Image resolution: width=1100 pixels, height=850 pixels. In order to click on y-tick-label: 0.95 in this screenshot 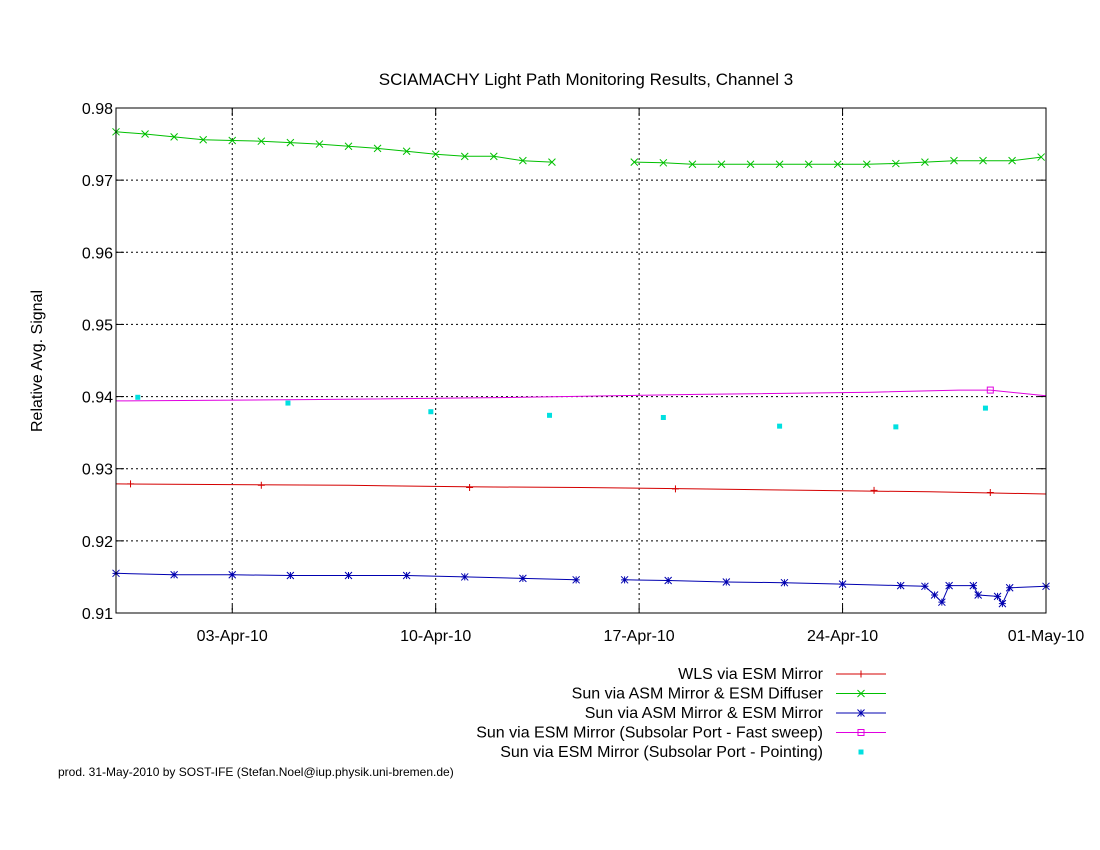, I will do `click(97, 325)`.